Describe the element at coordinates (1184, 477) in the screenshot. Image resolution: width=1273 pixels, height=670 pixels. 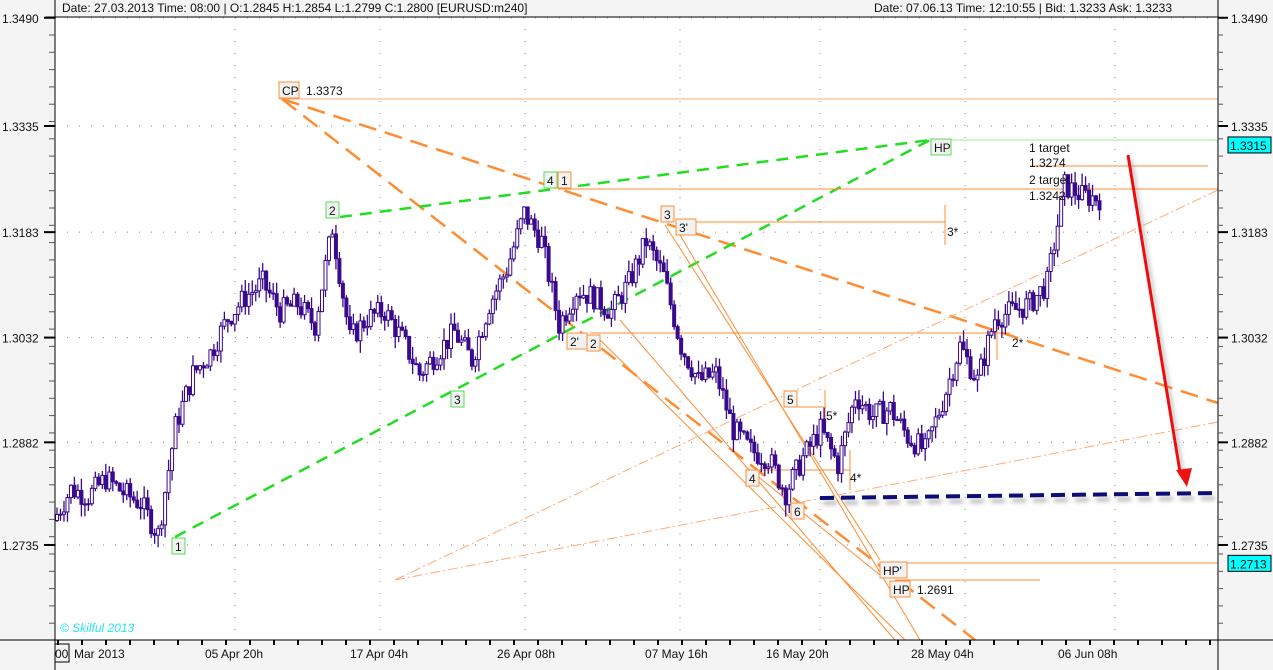
I see `arrow-head-icon` at that location.